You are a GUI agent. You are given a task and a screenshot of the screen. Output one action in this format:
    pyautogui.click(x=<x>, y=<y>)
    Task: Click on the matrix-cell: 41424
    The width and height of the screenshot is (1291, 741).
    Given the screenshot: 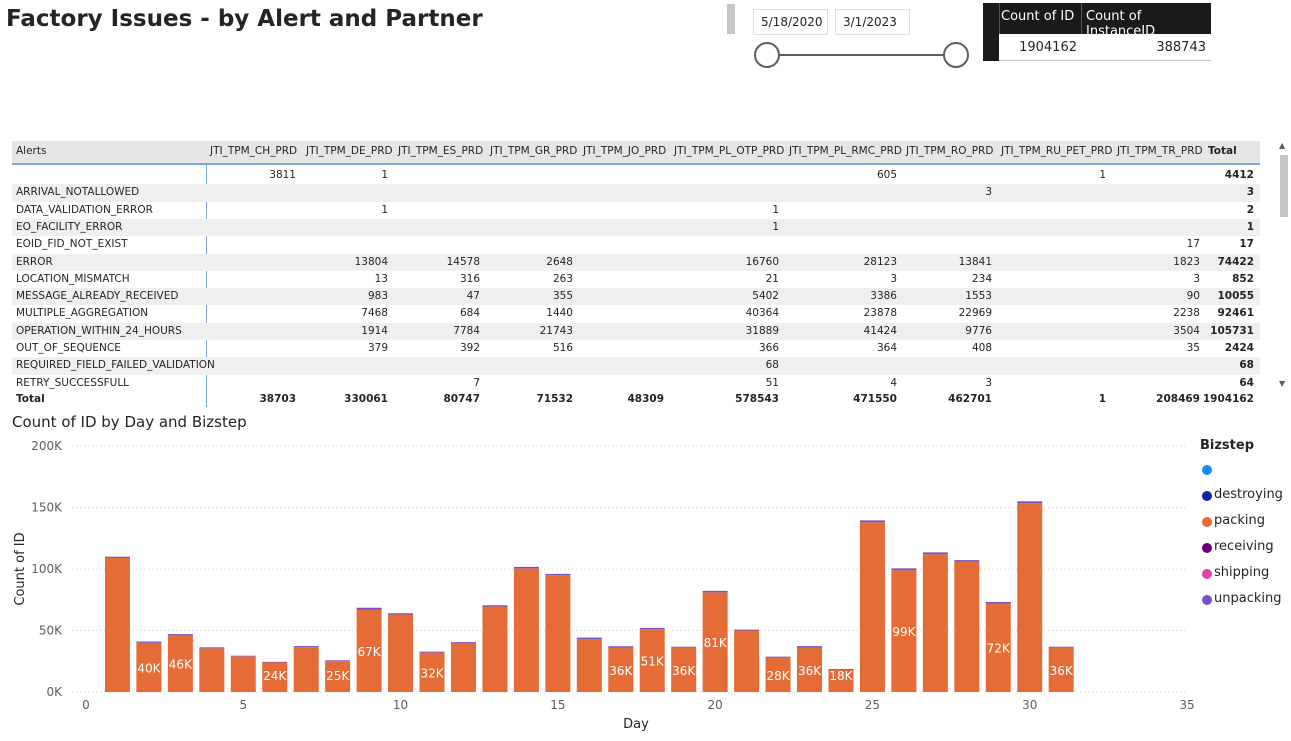 What is the action you would take?
    pyautogui.click(x=880, y=330)
    